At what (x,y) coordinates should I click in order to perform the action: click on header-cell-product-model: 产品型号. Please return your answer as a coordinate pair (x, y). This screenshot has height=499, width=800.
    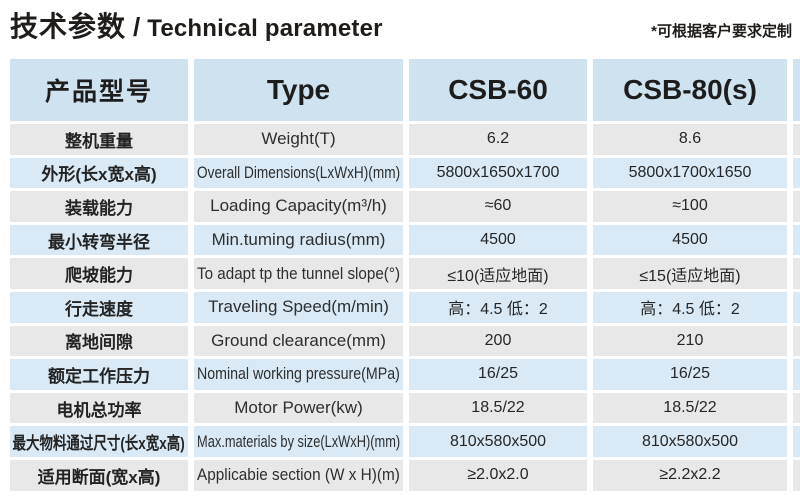
    Looking at the image, I should click on (99, 90).